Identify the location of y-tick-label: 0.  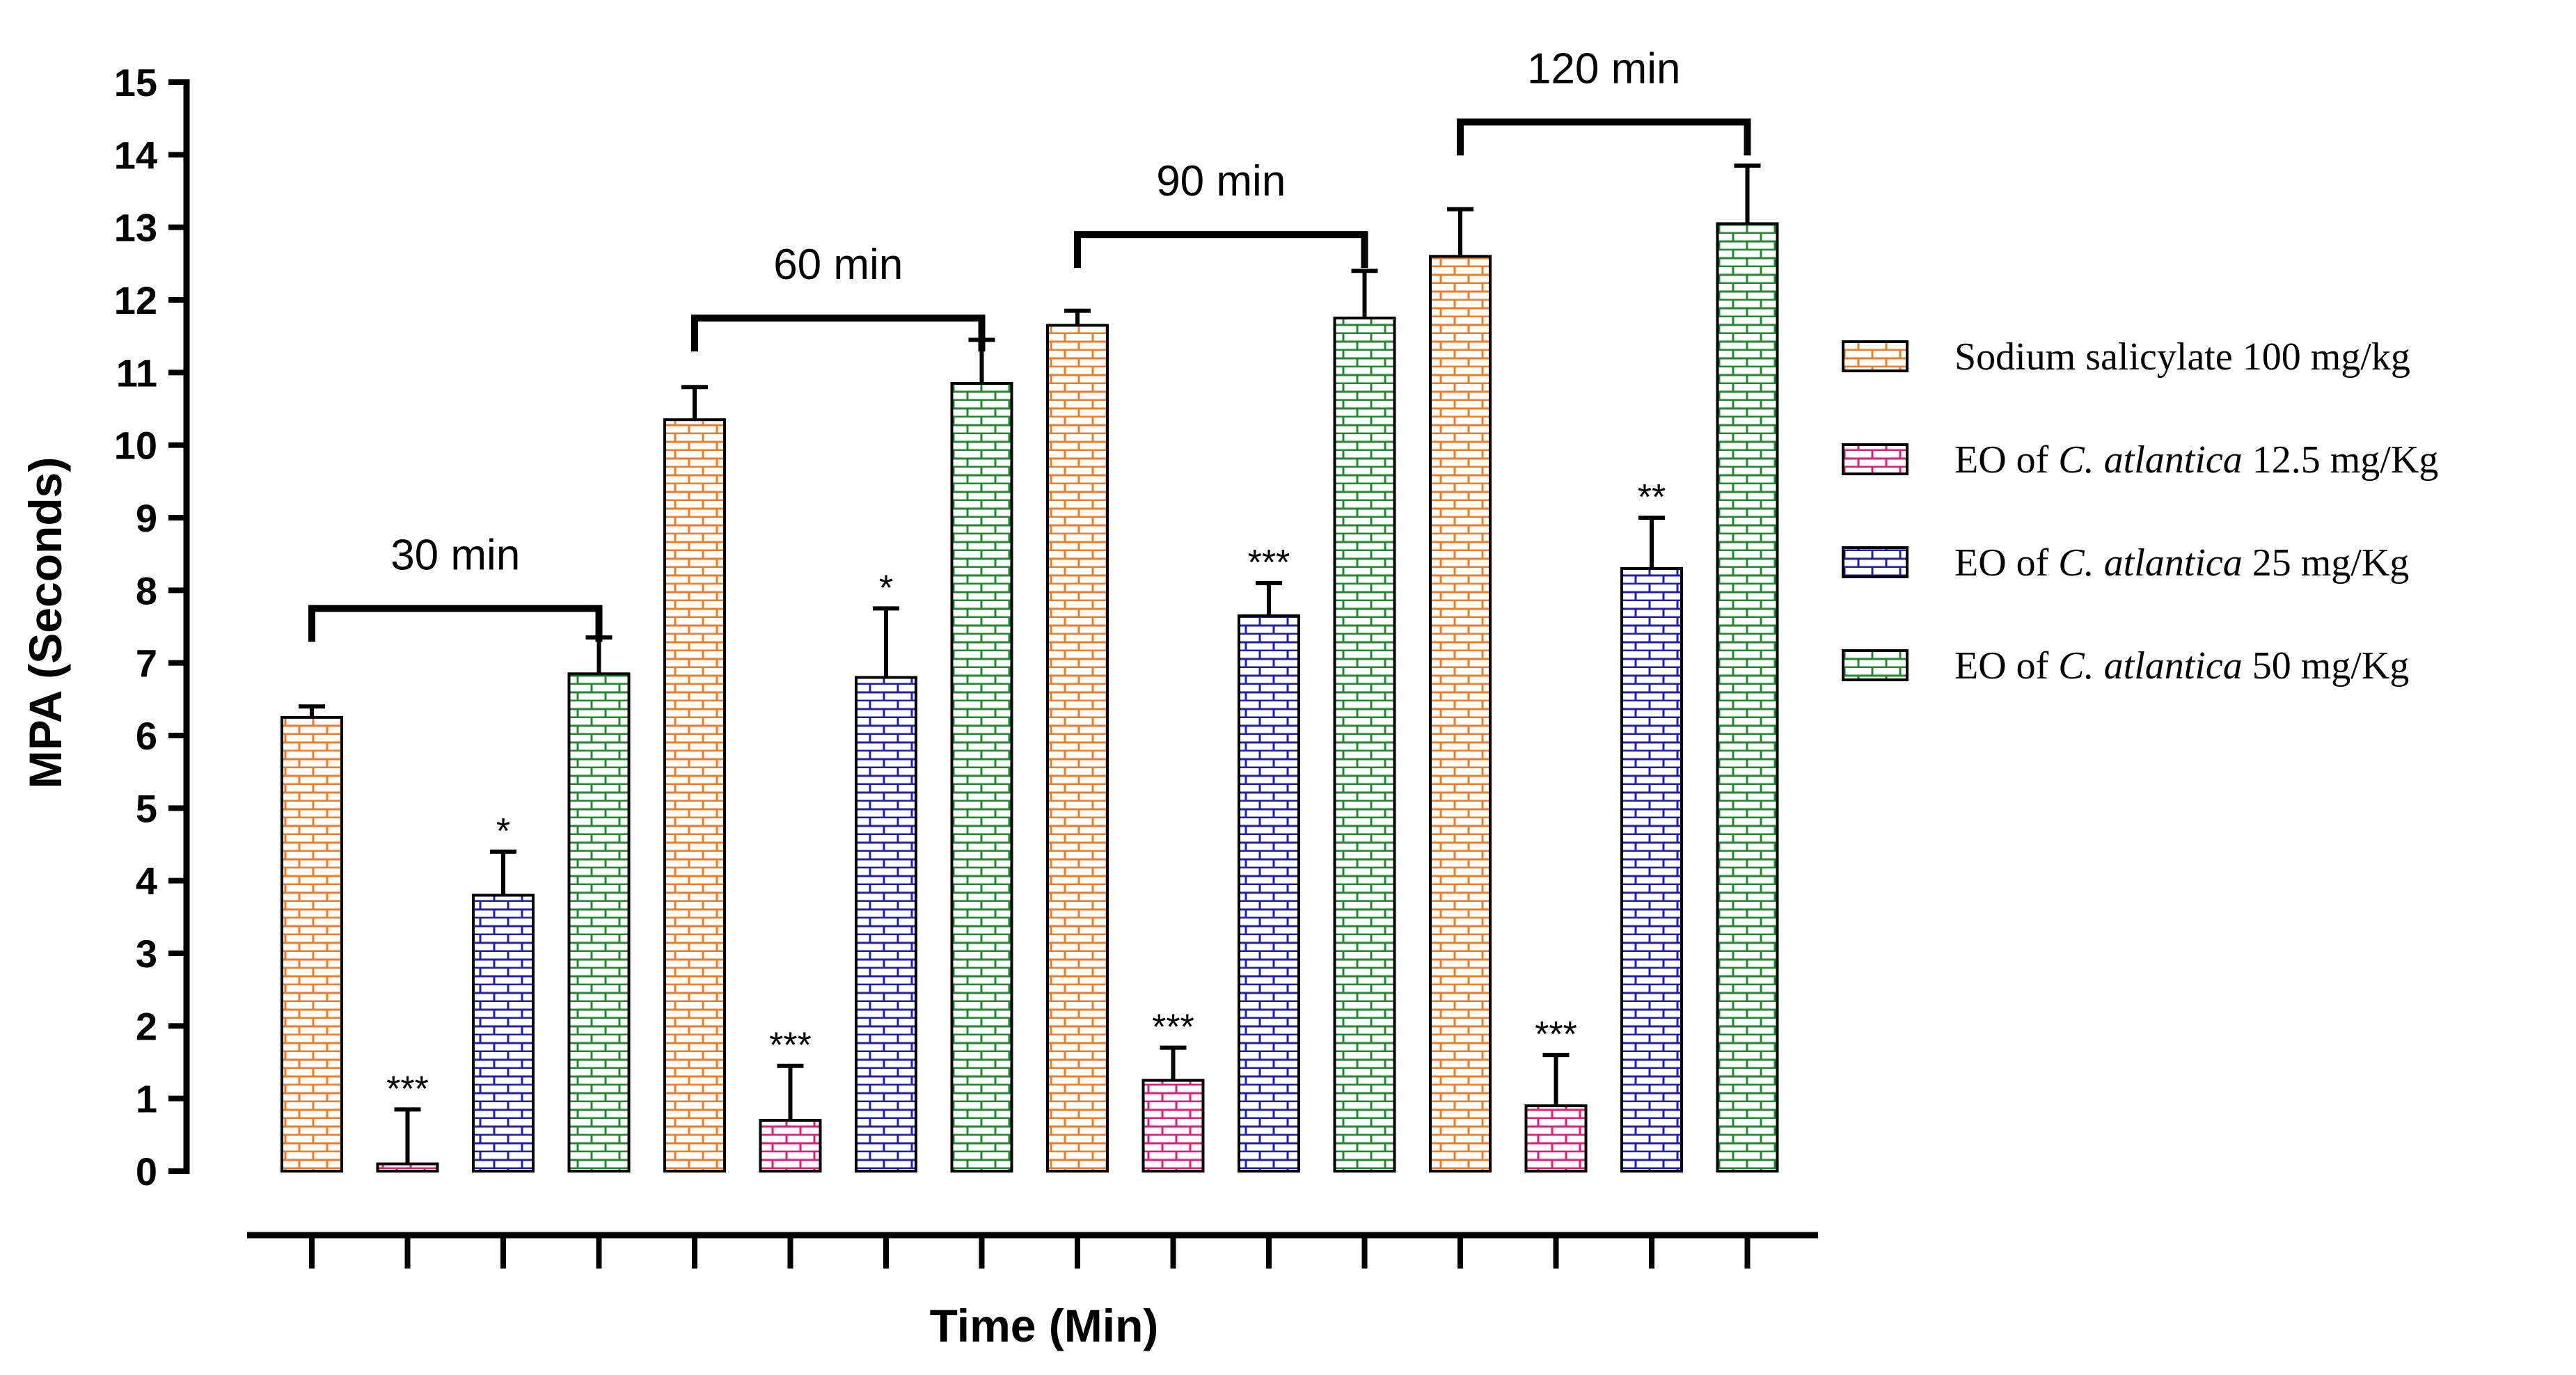
(146, 1171).